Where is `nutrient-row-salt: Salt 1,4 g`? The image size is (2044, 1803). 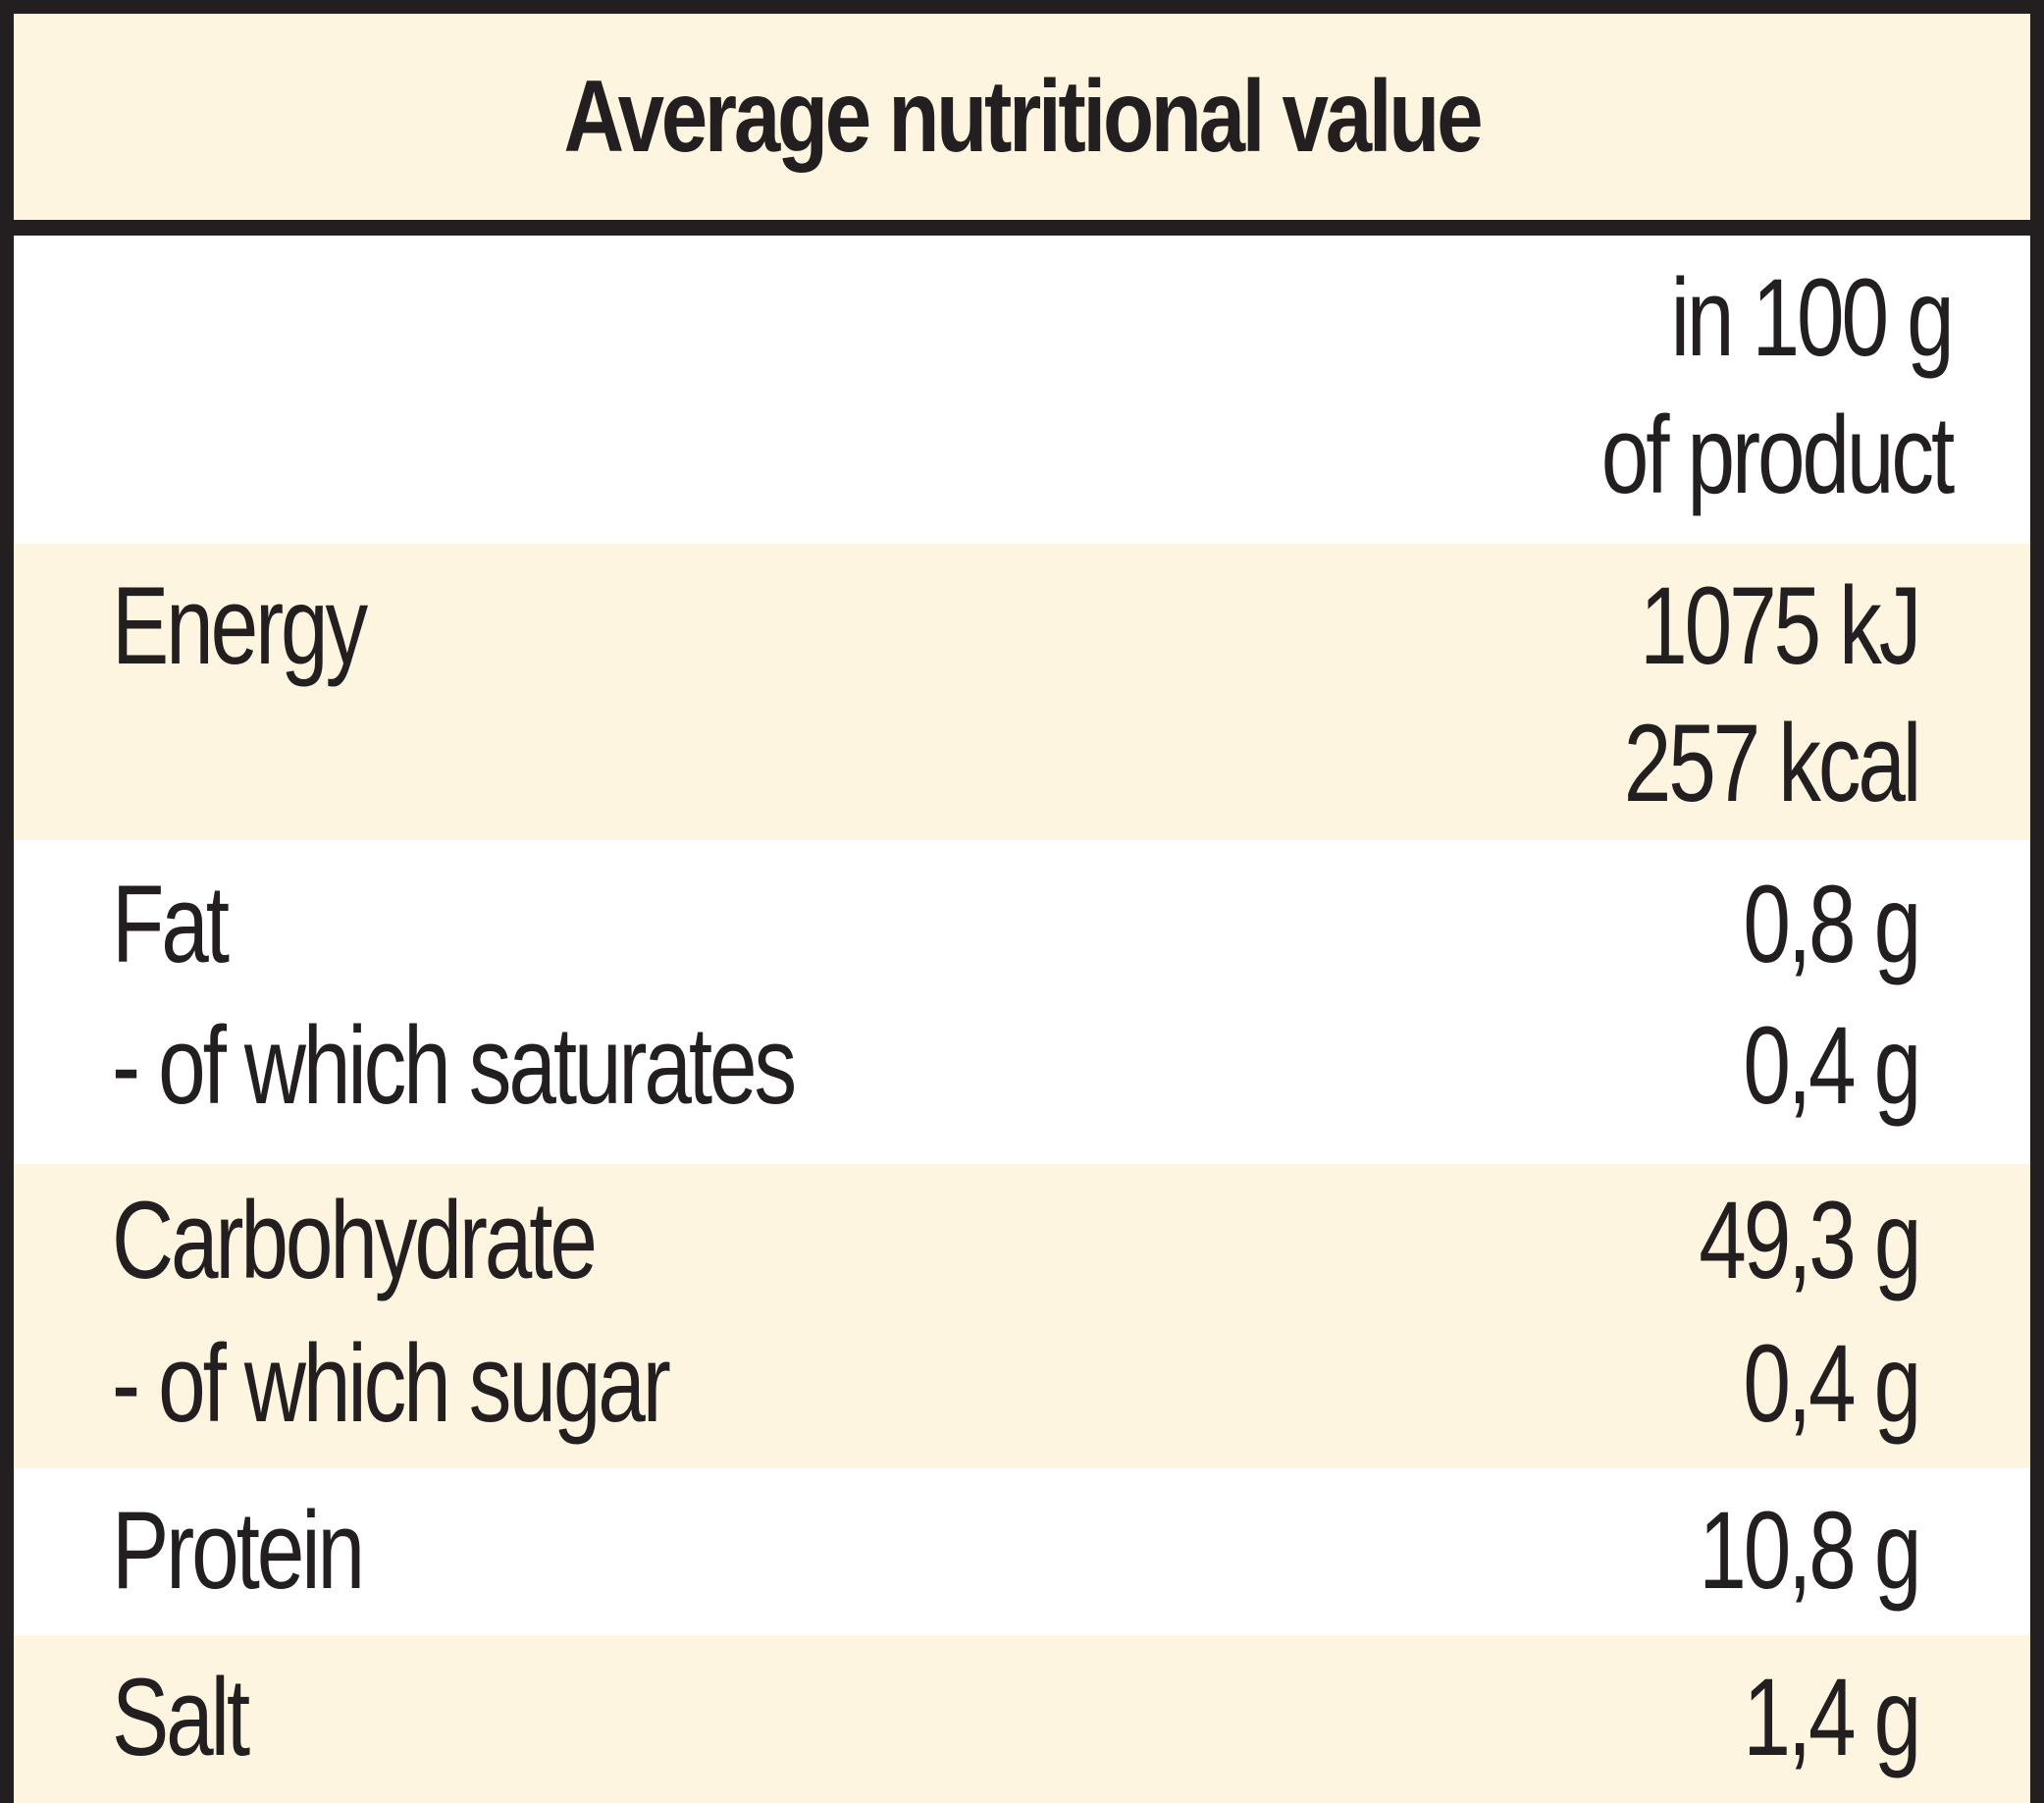
nutrient-row-salt: Salt 1,4 g is located at coordinates (1022, 1719).